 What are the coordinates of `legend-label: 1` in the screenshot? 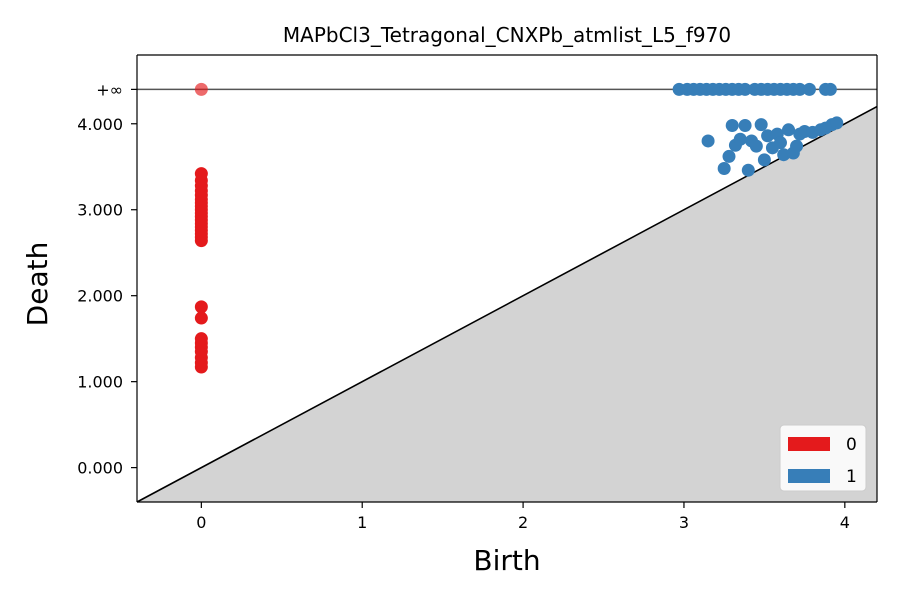 It's located at (851, 477).